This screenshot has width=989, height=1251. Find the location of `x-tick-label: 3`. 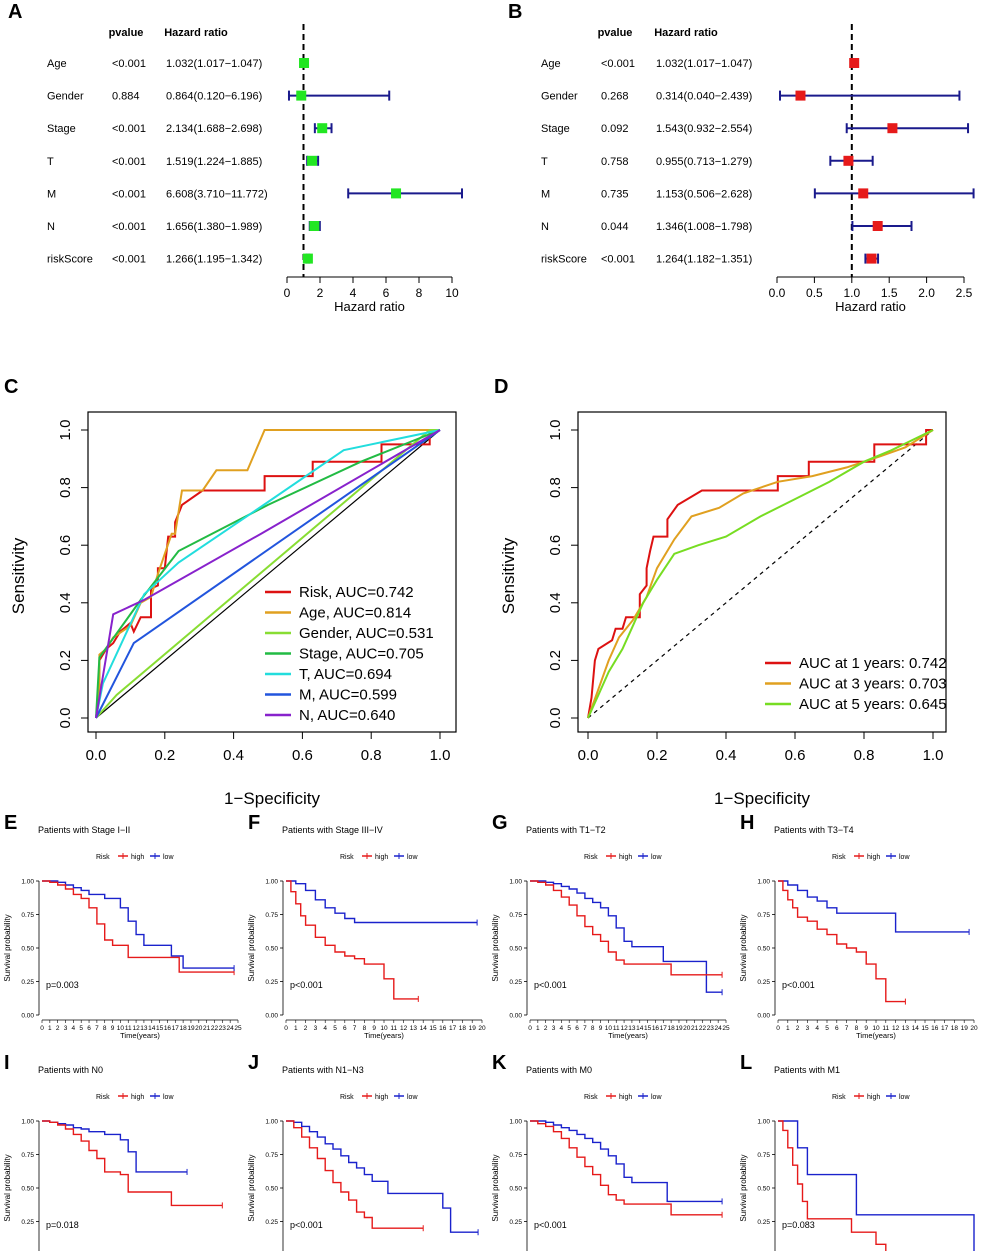

x-tick-label: 3 is located at coordinates (808, 1028).